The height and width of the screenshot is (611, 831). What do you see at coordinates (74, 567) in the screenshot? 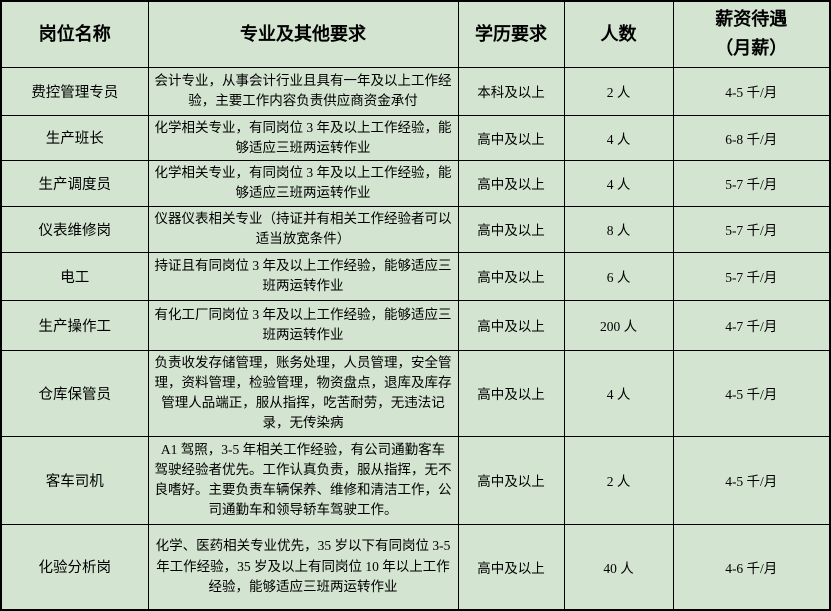
I see `cell-position: 化验分析岗` at bounding box center [74, 567].